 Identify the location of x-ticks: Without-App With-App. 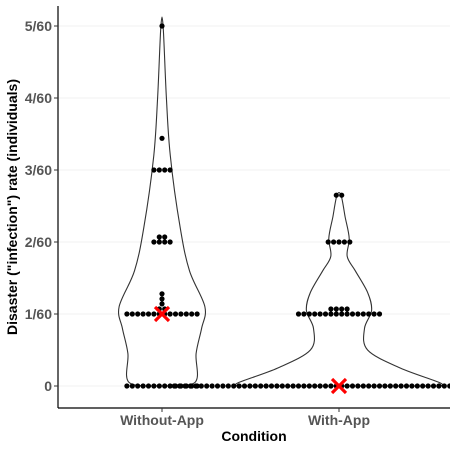
(245, 418).